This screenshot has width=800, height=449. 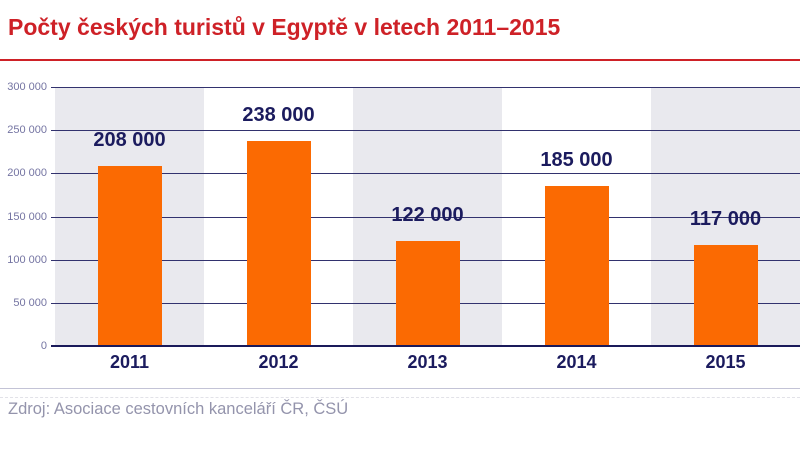 I want to click on y-axis-tick-label: 0, so click(x=43, y=346).